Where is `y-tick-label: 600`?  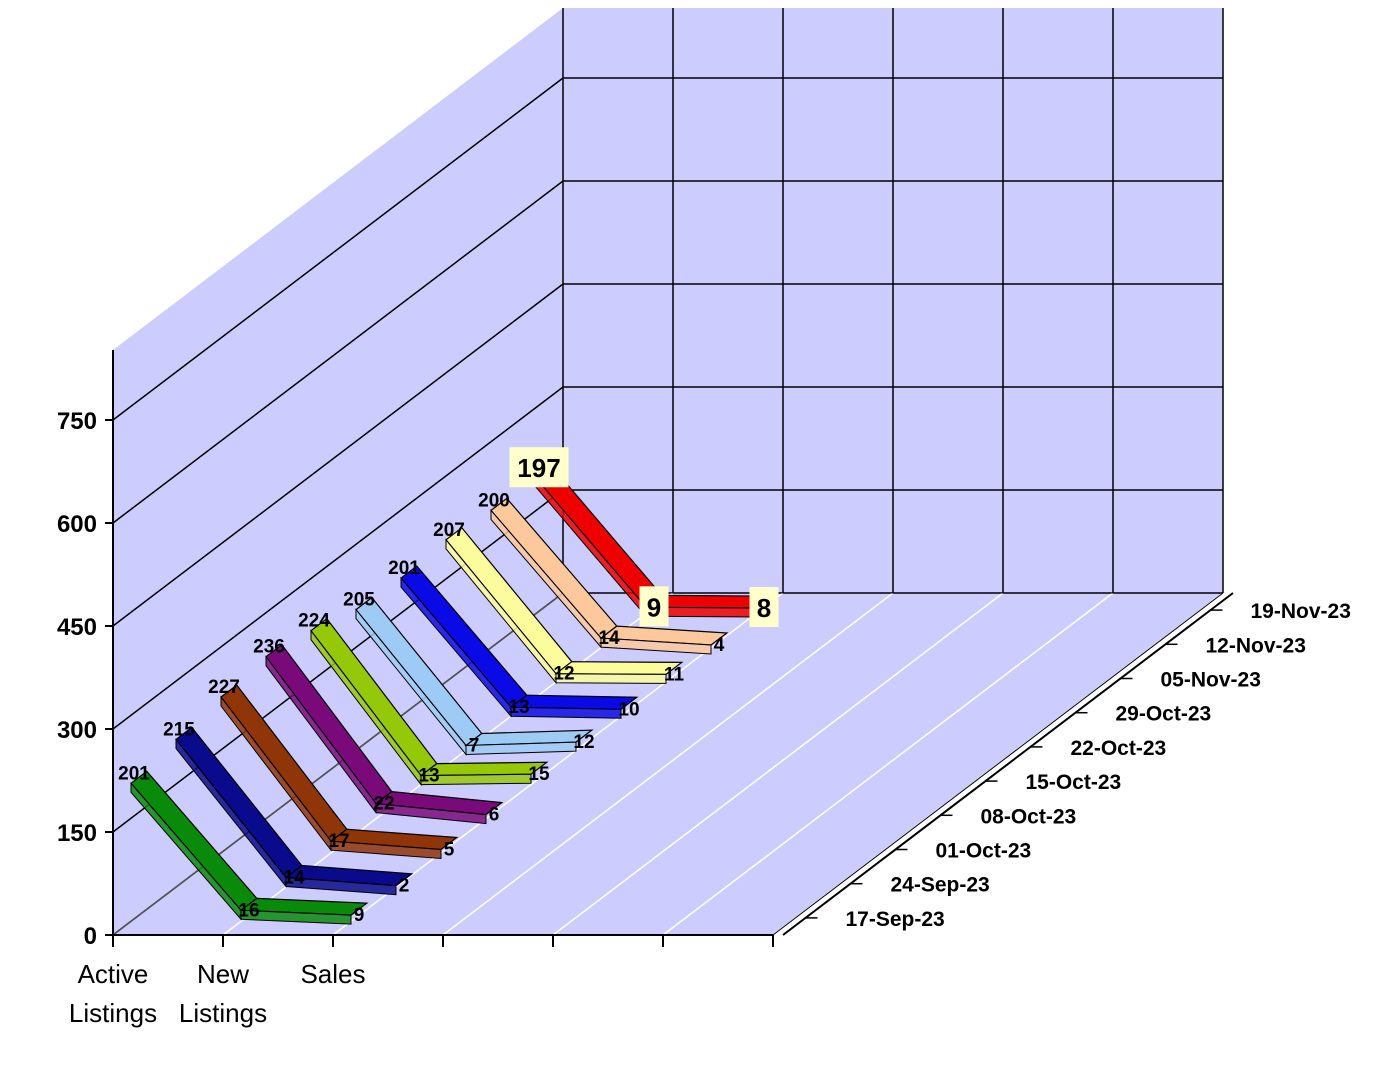
y-tick-label: 600 is located at coordinates (77, 524).